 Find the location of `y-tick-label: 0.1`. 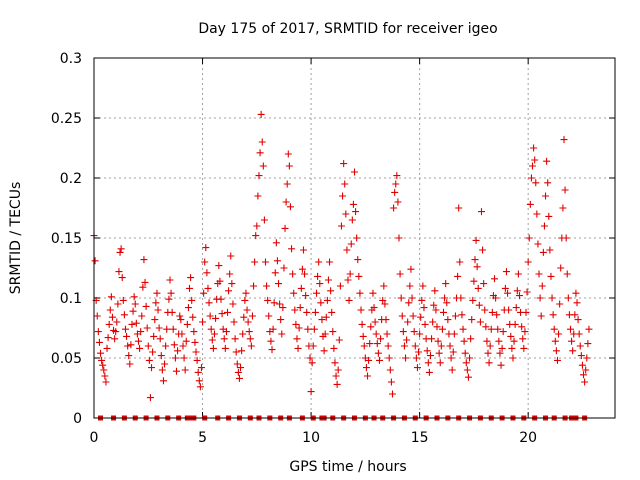

y-tick-label: 0.1 is located at coordinates (71, 299).